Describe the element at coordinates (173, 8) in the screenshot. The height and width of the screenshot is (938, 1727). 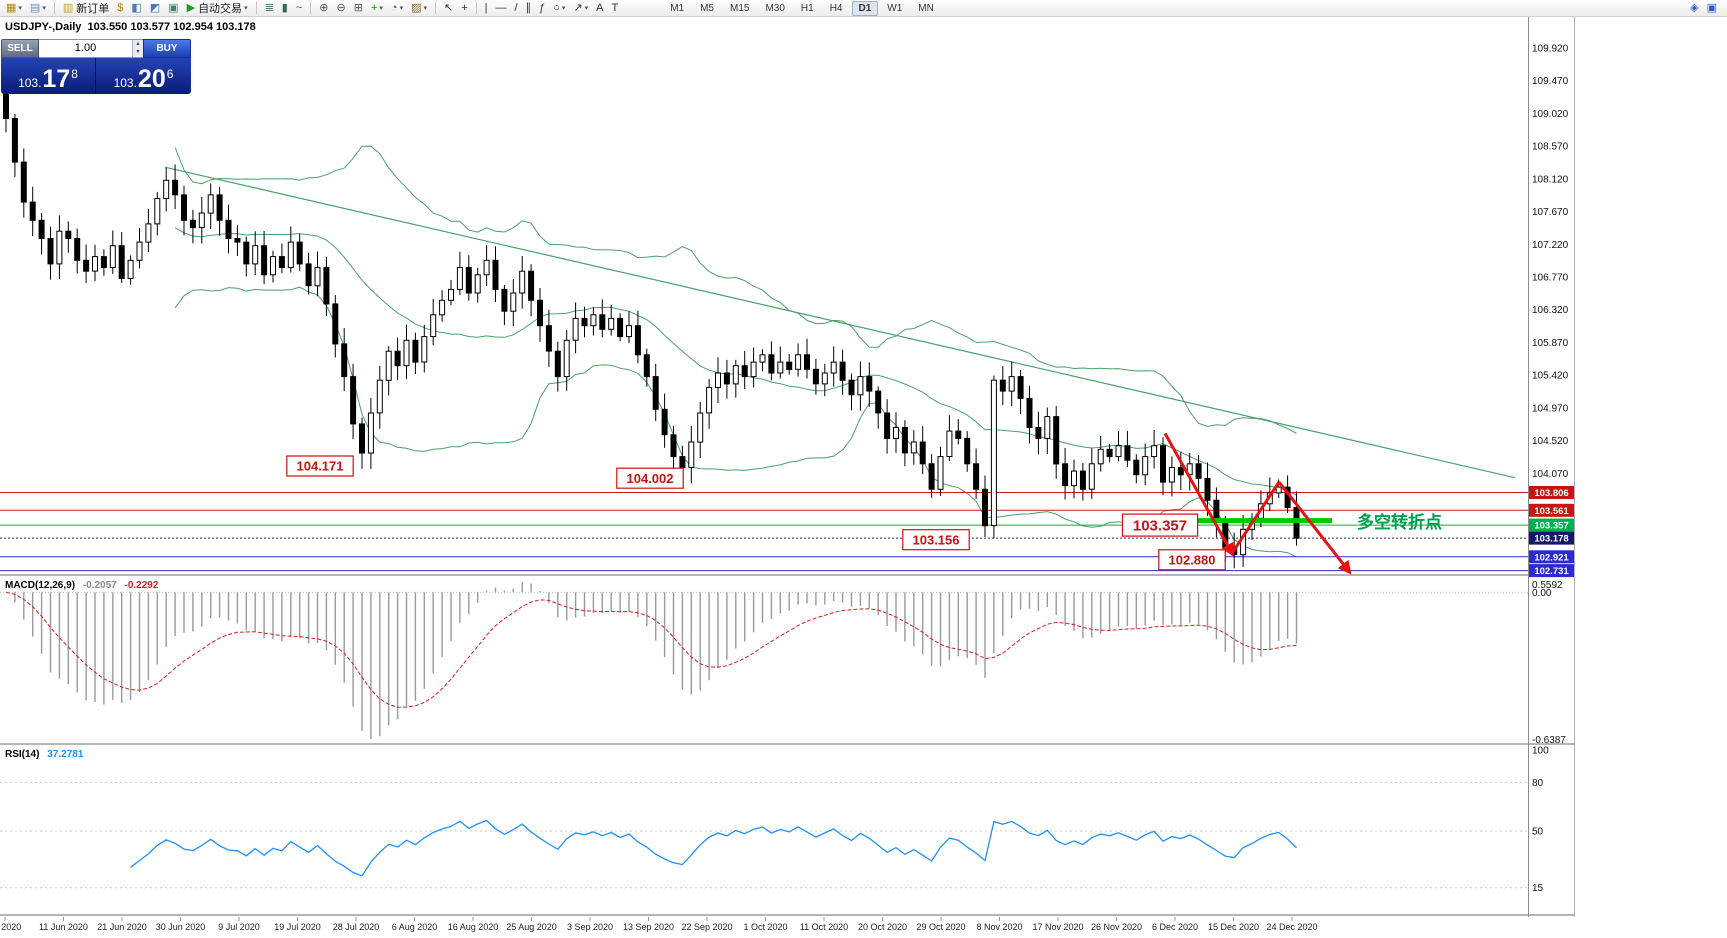
I see `terminal-button: ▣` at that location.